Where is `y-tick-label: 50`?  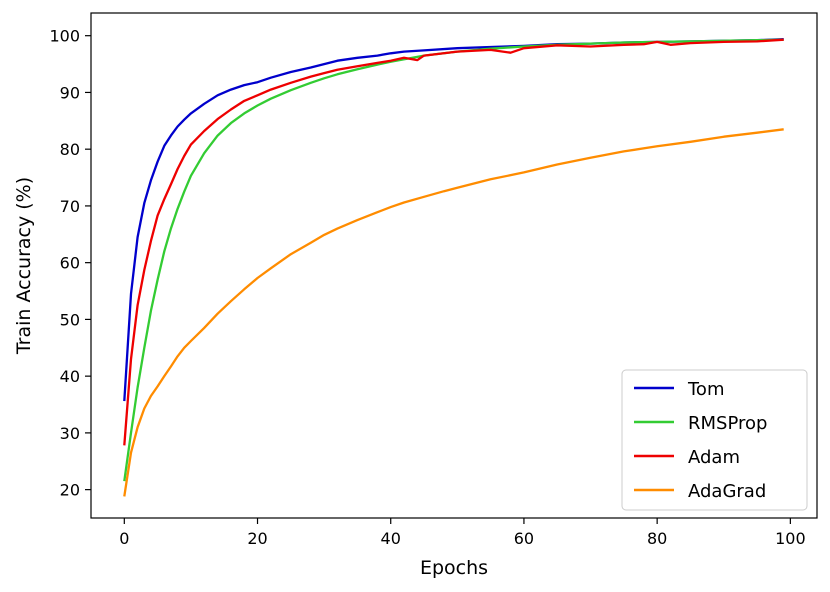
y-tick-label: 50 is located at coordinates (70, 319).